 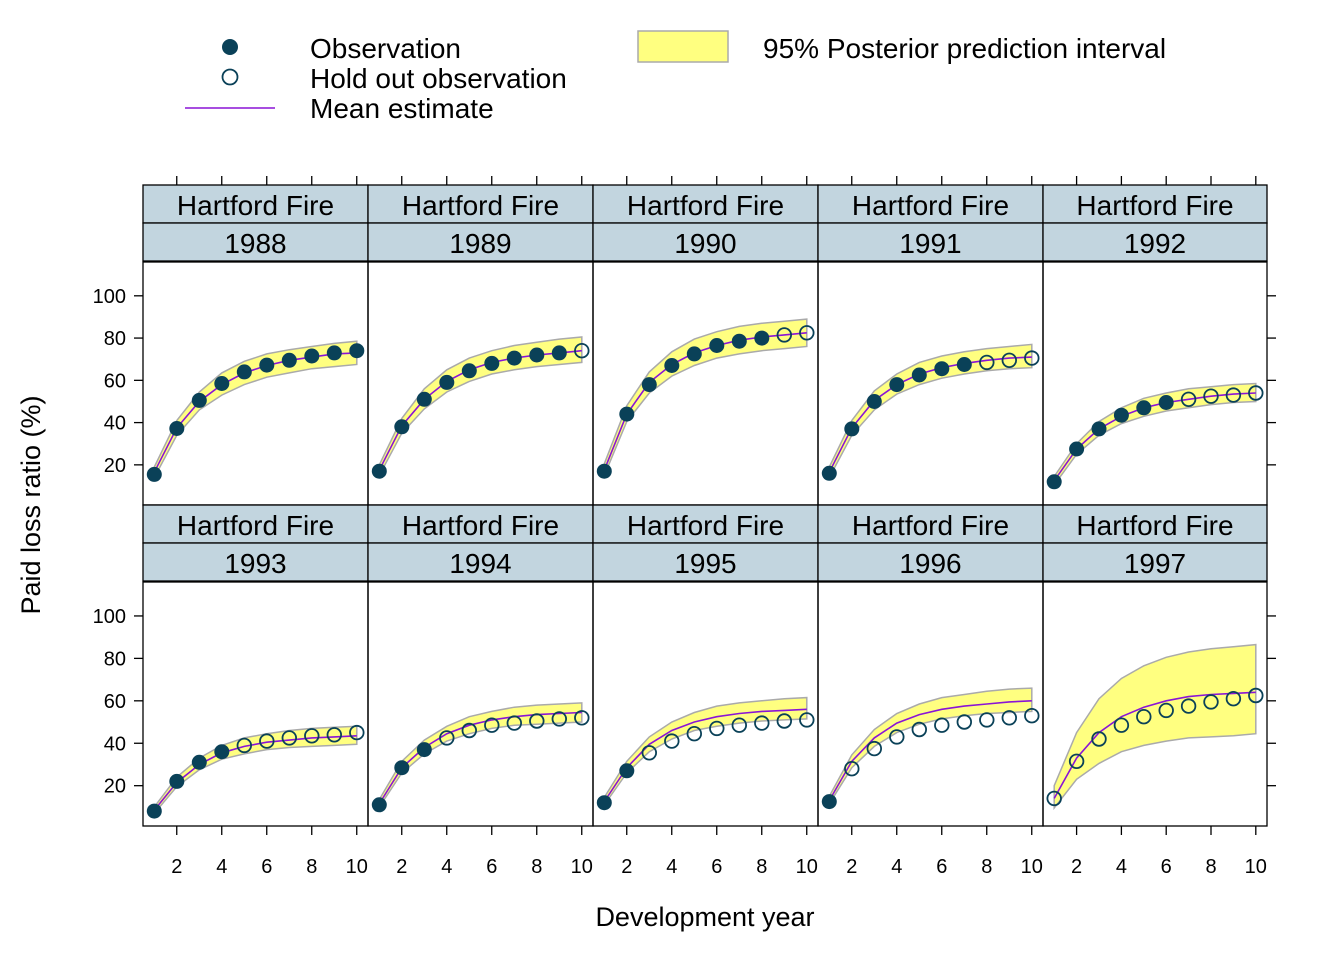 I want to click on panel-1994: Hartford Fire 1994 2 4 6 8 10, so click(x=480, y=691).